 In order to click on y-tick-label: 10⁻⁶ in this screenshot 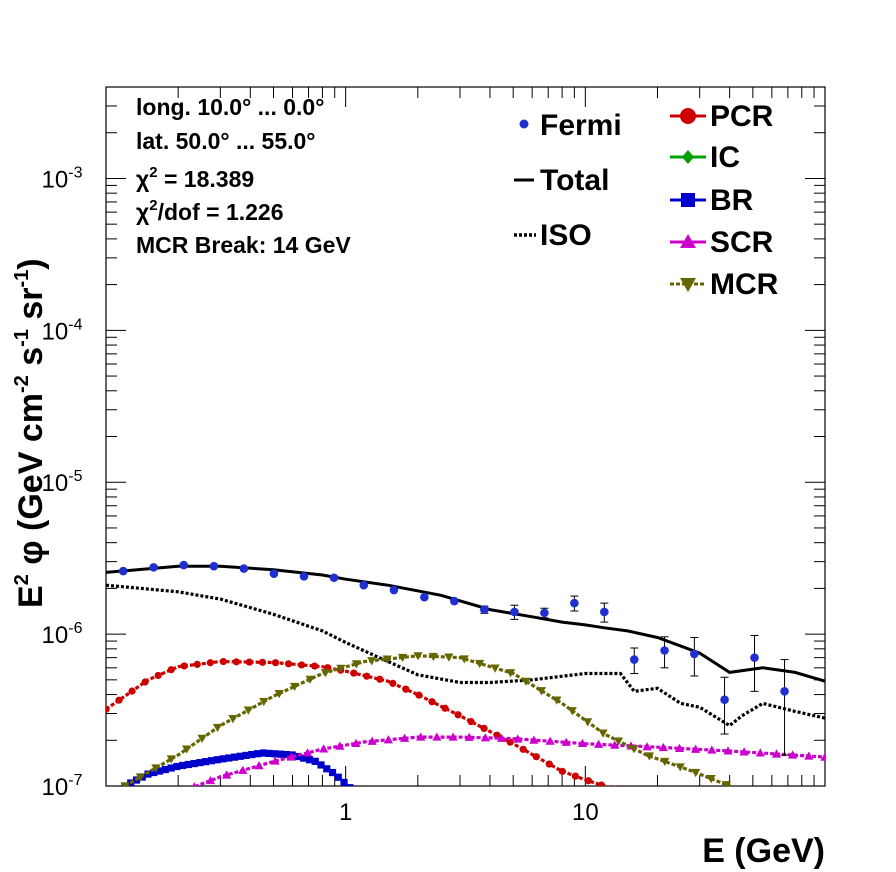, I will do `click(62, 634)`.